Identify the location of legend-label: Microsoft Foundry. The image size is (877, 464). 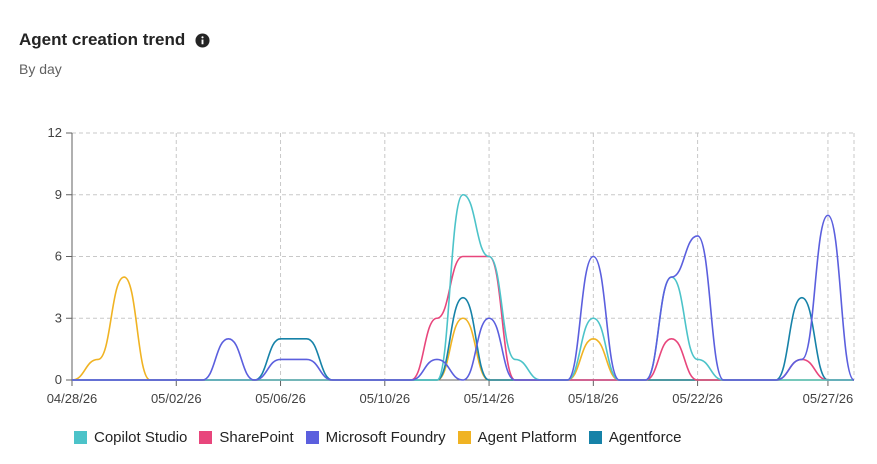
(385, 437).